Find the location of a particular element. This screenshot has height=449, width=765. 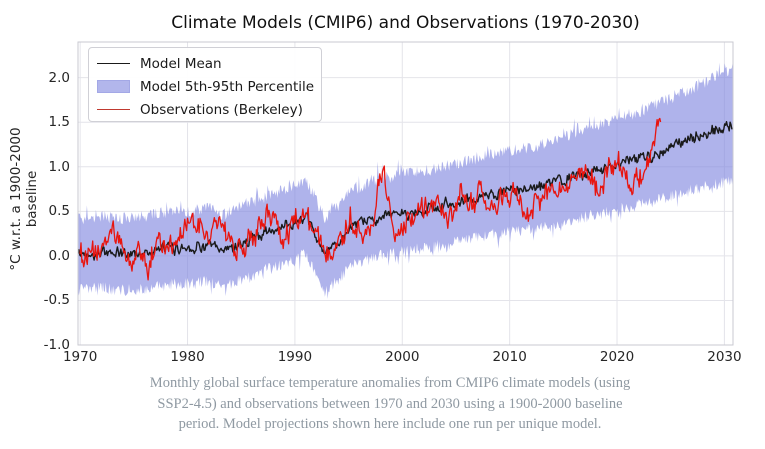

x-tick-label: 2000 is located at coordinates (402, 357).